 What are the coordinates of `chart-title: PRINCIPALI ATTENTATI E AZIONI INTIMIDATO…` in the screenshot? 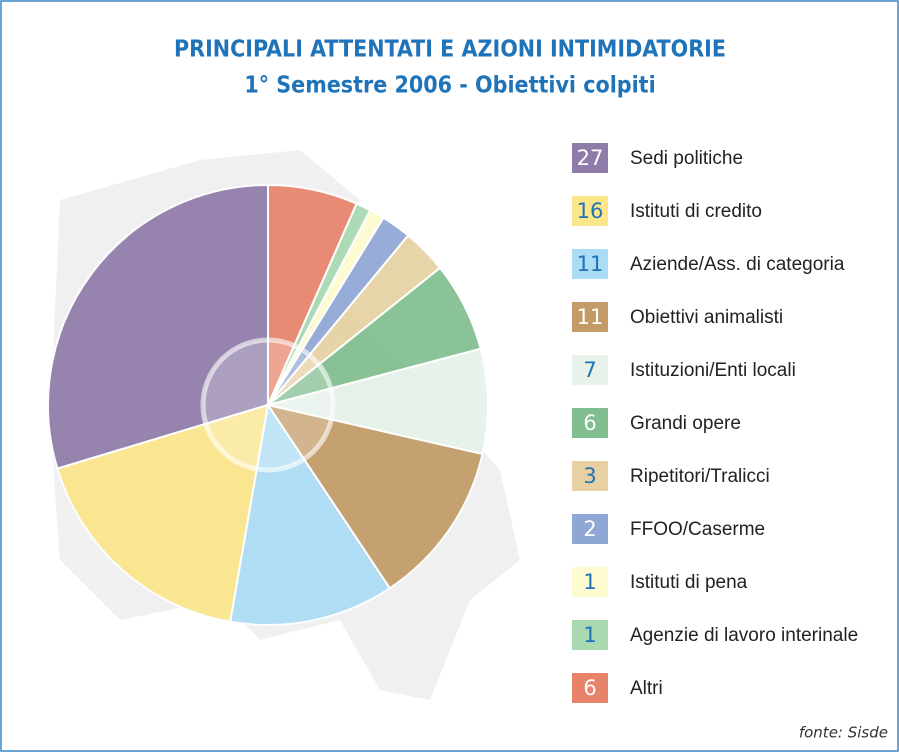 It's located at (450, 50).